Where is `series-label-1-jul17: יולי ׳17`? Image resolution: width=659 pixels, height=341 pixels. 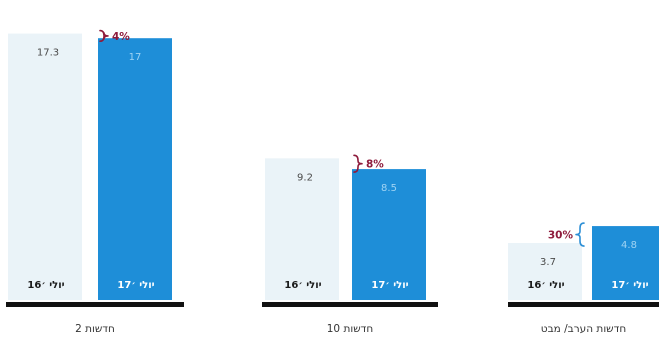 series-label-1-jul17: יולי ׳17 is located at coordinates (135, 285).